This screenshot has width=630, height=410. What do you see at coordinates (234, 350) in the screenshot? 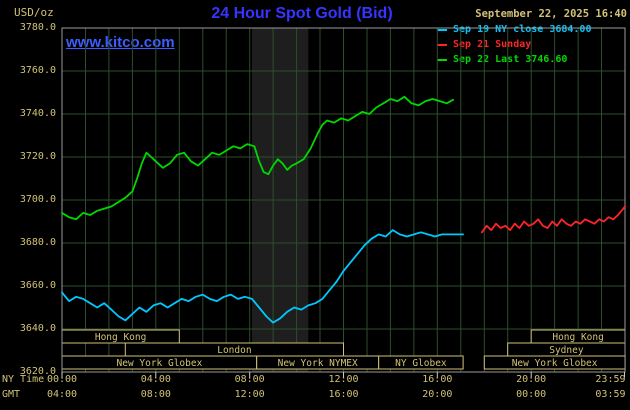
I see `session-label: London` at bounding box center [234, 350].